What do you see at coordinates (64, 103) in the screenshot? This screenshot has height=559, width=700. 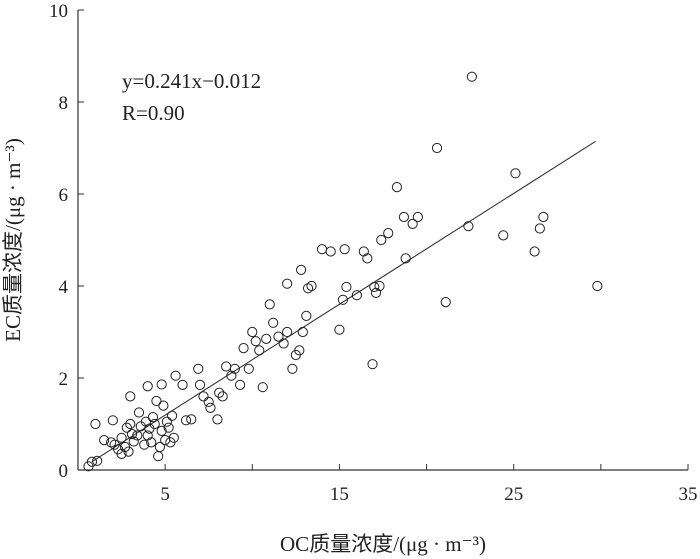 I see `y-tick-label: 8` at bounding box center [64, 103].